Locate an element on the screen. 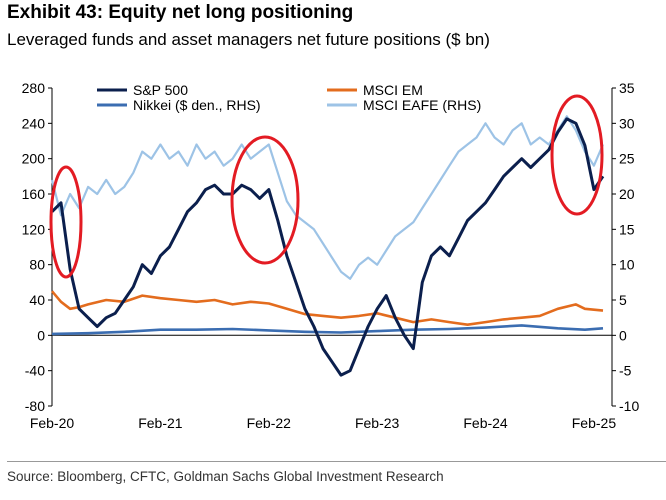 The image size is (666, 500). series-line-msci-em is located at coordinates (327, 308).